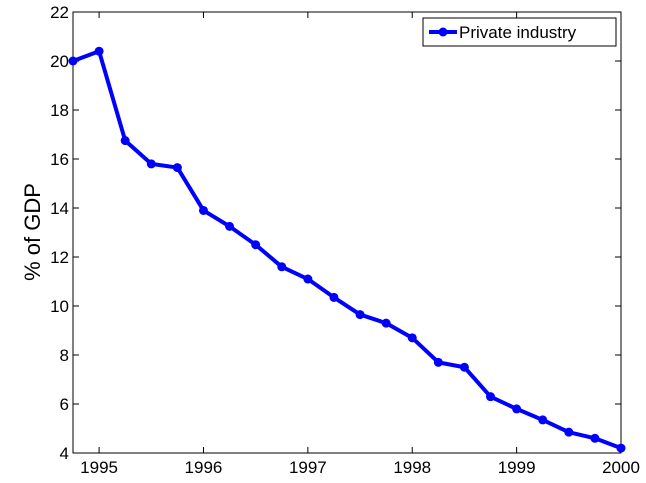 Image resolution: width=646 pixels, height=483 pixels. What do you see at coordinates (59, 110) in the screenshot?
I see `y-tick-label: 18` at bounding box center [59, 110].